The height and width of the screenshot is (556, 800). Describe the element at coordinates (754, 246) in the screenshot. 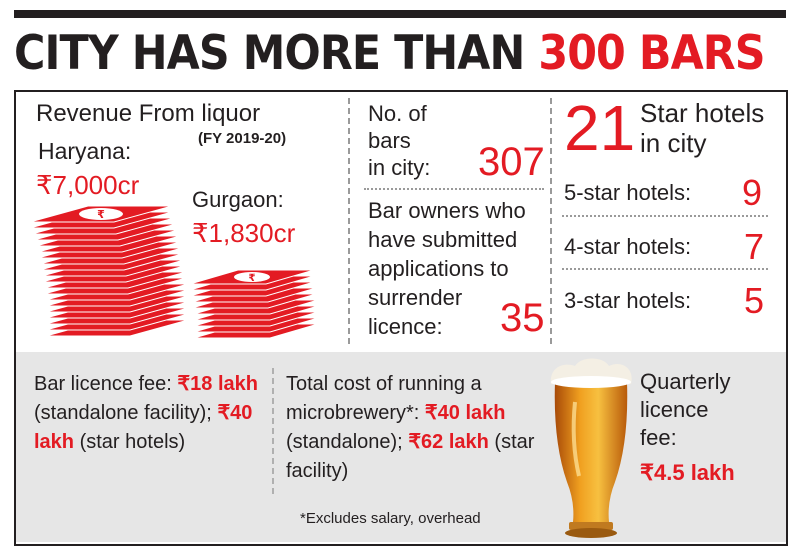

I see `four-star-value: 7` at that location.